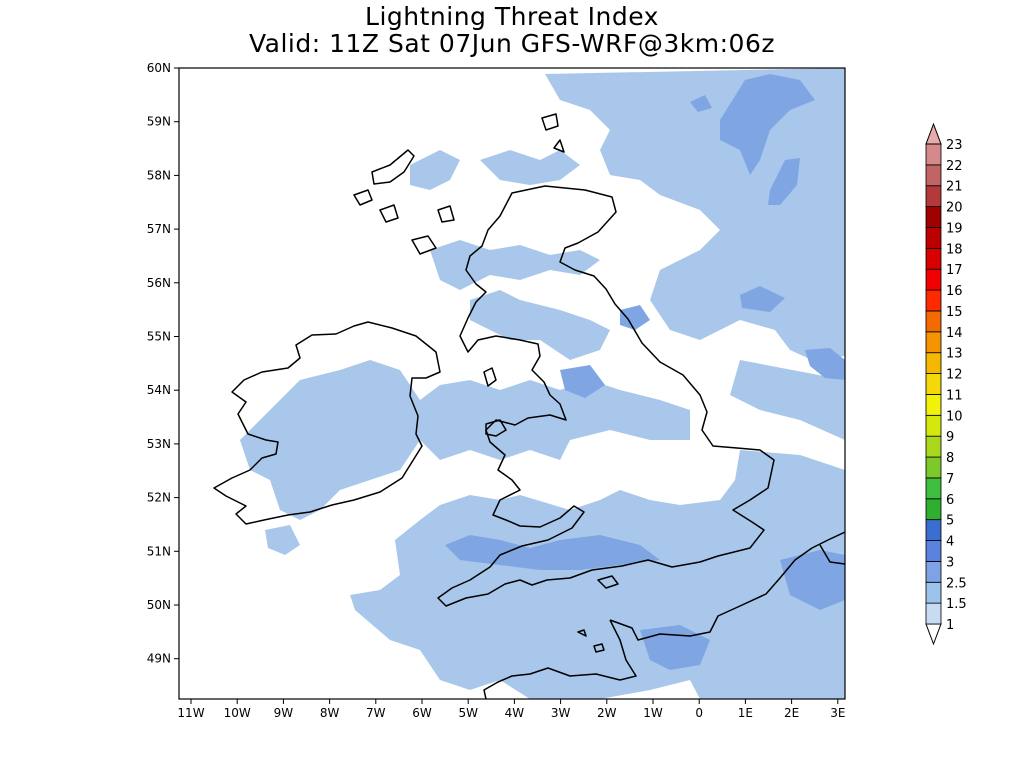 Image resolution: width=1024 pixels, height=768 pixels. What do you see at coordinates (791, 713) in the screenshot?
I see `lon-label: 2E` at bounding box center [791, 713].